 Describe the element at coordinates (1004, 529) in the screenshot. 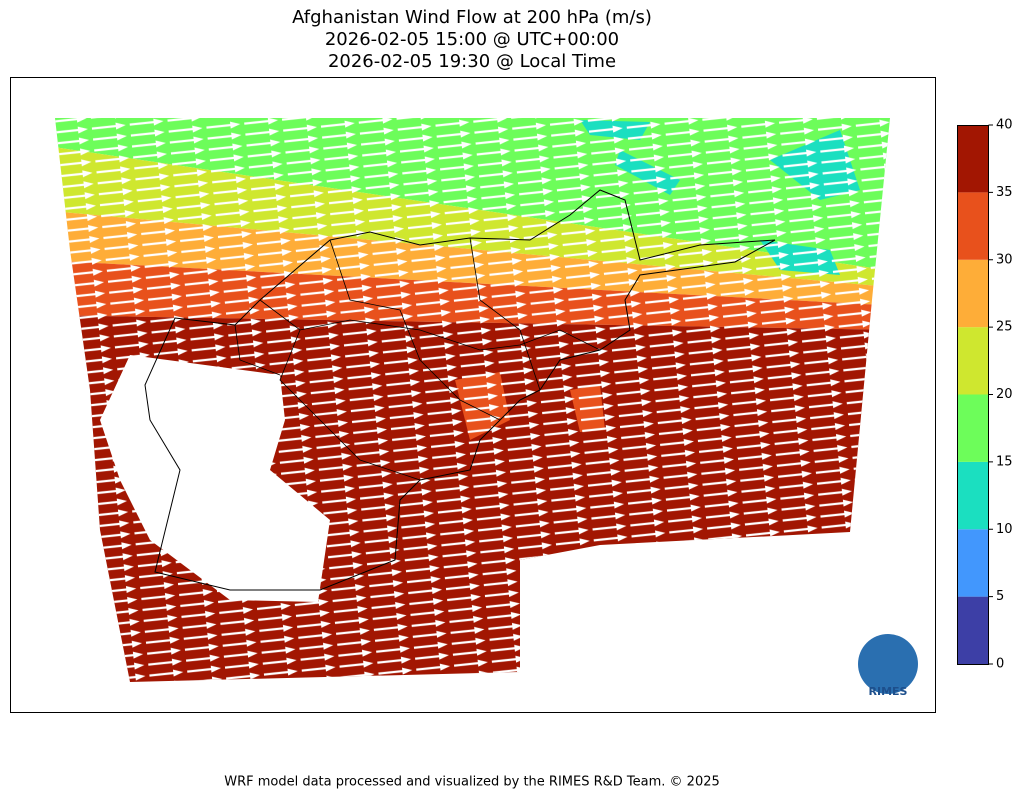

I see `colorbar-tick-label: 10` at that location.